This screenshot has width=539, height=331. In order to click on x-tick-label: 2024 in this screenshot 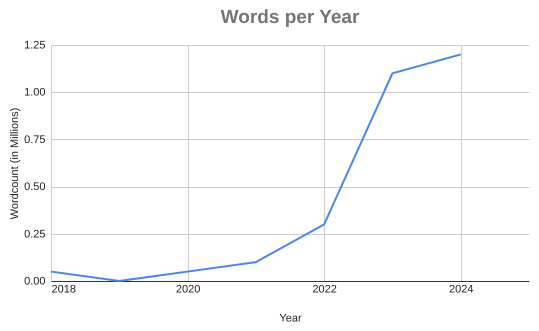, I will do `click(461, 290)`.